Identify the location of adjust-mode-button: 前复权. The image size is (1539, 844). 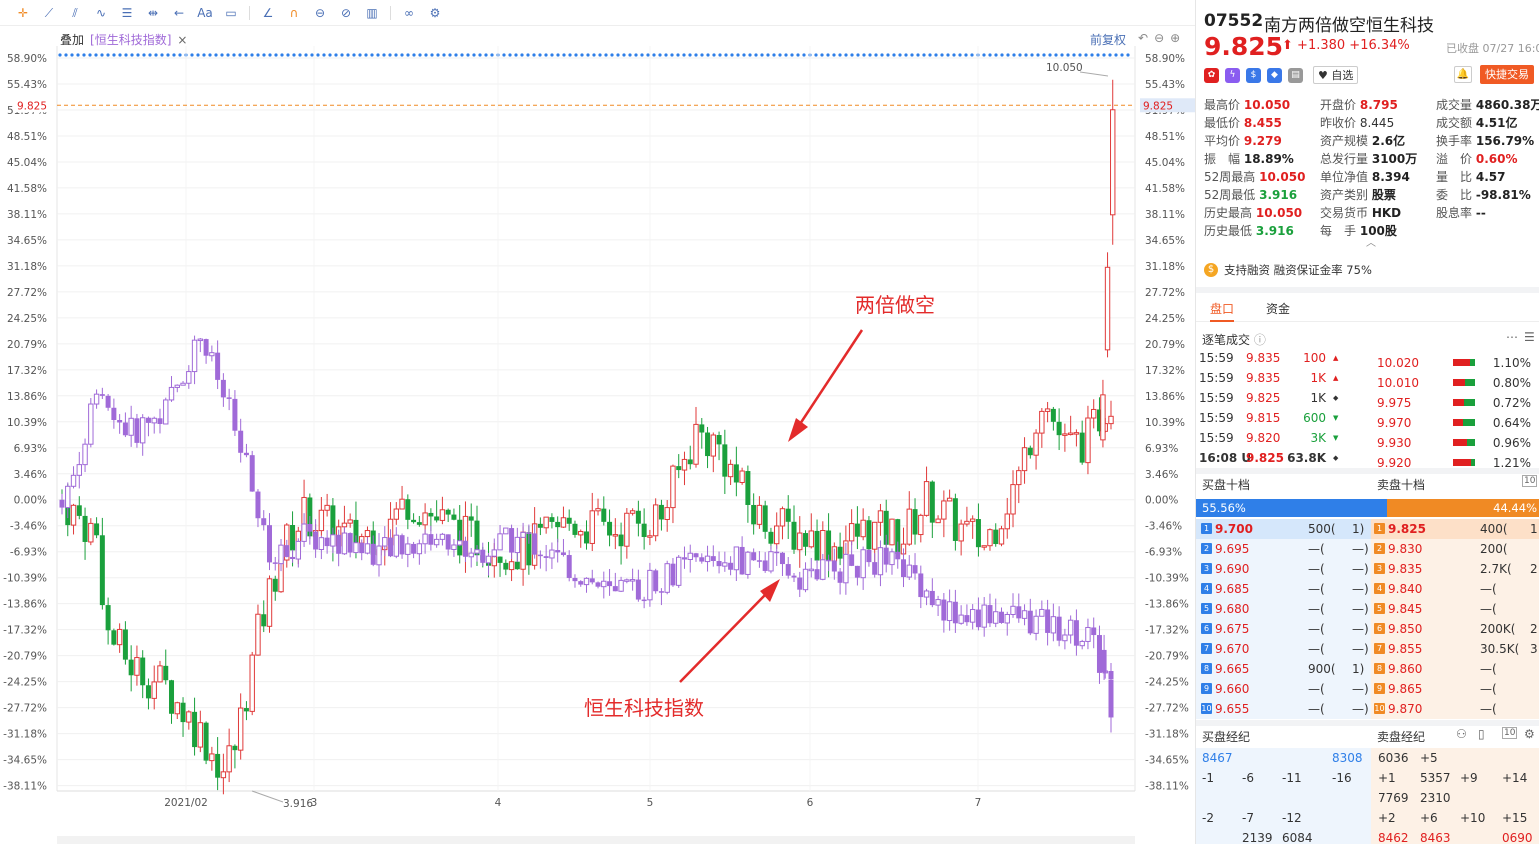
(1108, 40).